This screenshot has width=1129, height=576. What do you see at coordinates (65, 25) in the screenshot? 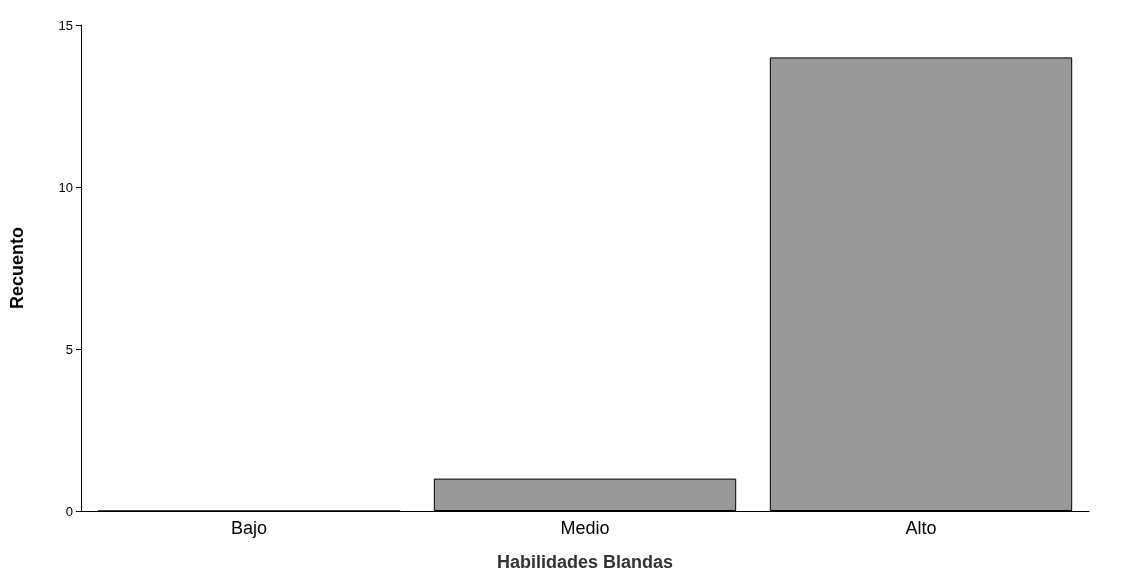
I see `y-tick-label: 15` at bounding box center [65, 25].